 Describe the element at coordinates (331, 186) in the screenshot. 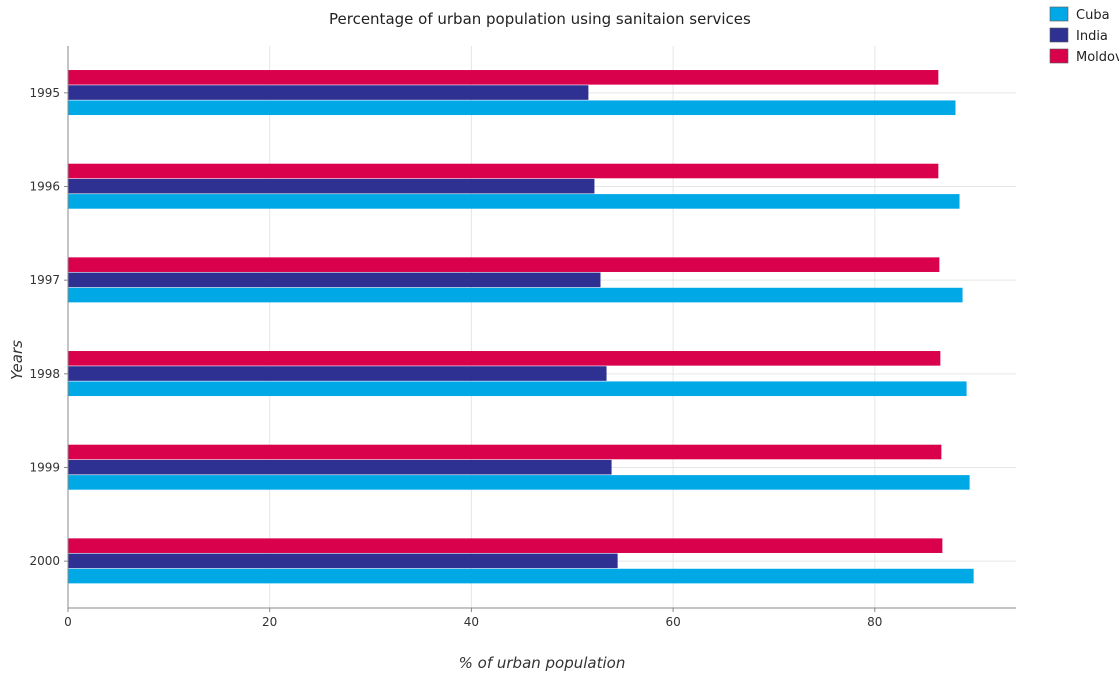

I see `bar-india-1996` at that location.